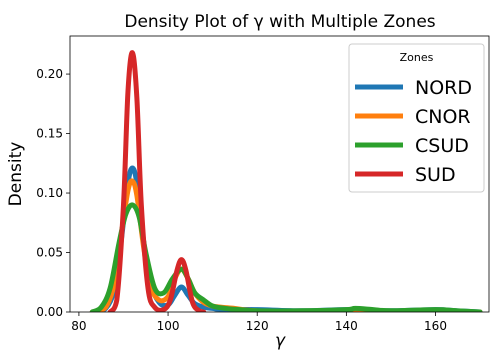 This screenshot has height=354, width=491. Describe the element at coordinates (346, 326) in the screenshot. I see `x-tick-label: 140` at that location.